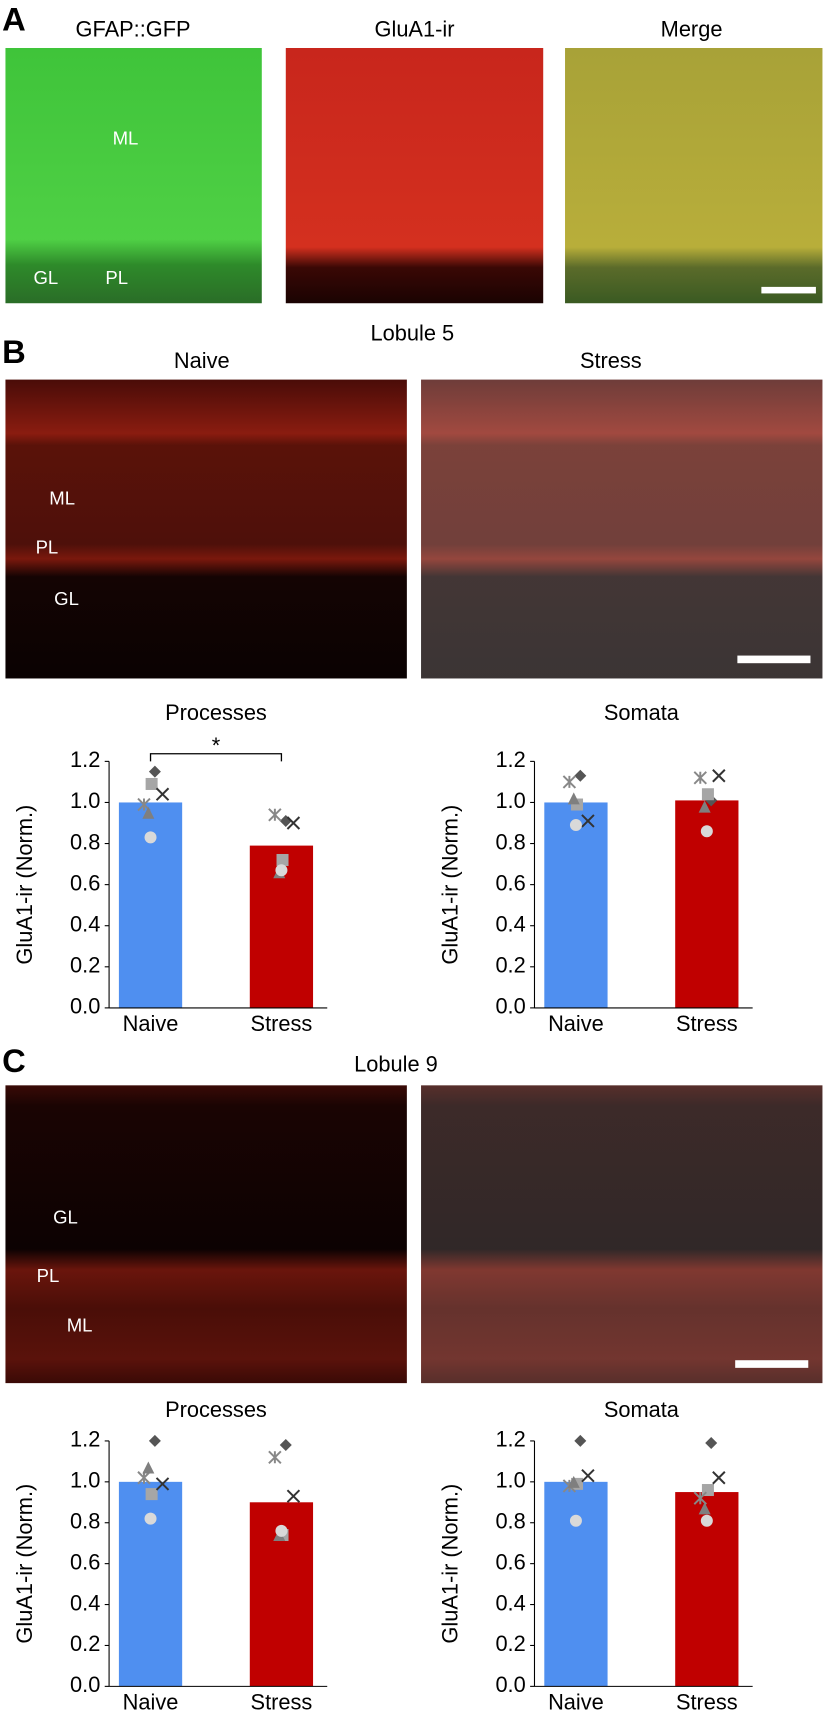 Image resolution: width=829 pixels, height=1718 pixels. What do you see at coordinates (396, 1063) in the screenshot?
I see `heading: Lobule 9` at bounding box center [396, 1063].